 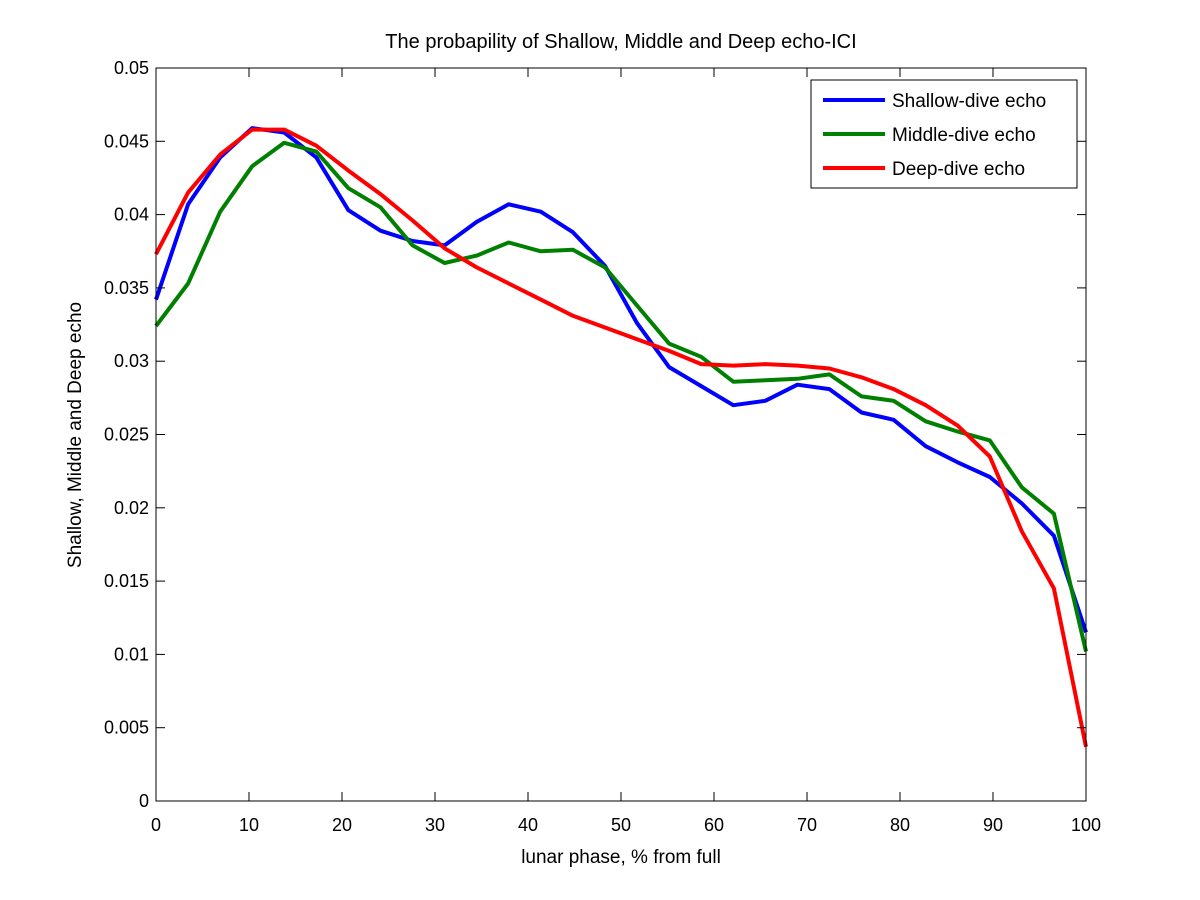 I want to click on x-tick-label: 80, so click(x=900, y=825).